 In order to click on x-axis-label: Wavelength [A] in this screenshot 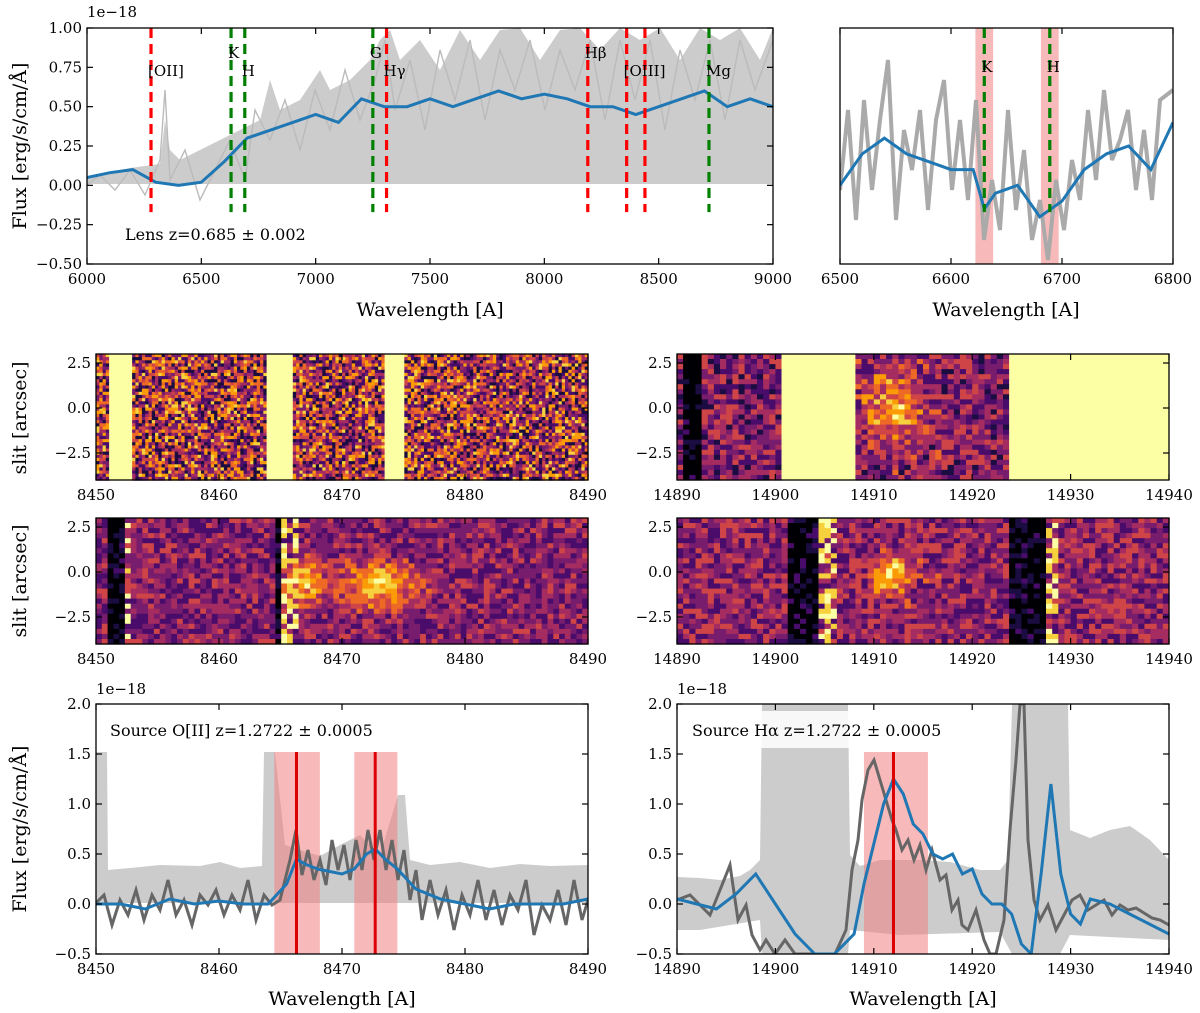, I will do `click(429, 310)`.